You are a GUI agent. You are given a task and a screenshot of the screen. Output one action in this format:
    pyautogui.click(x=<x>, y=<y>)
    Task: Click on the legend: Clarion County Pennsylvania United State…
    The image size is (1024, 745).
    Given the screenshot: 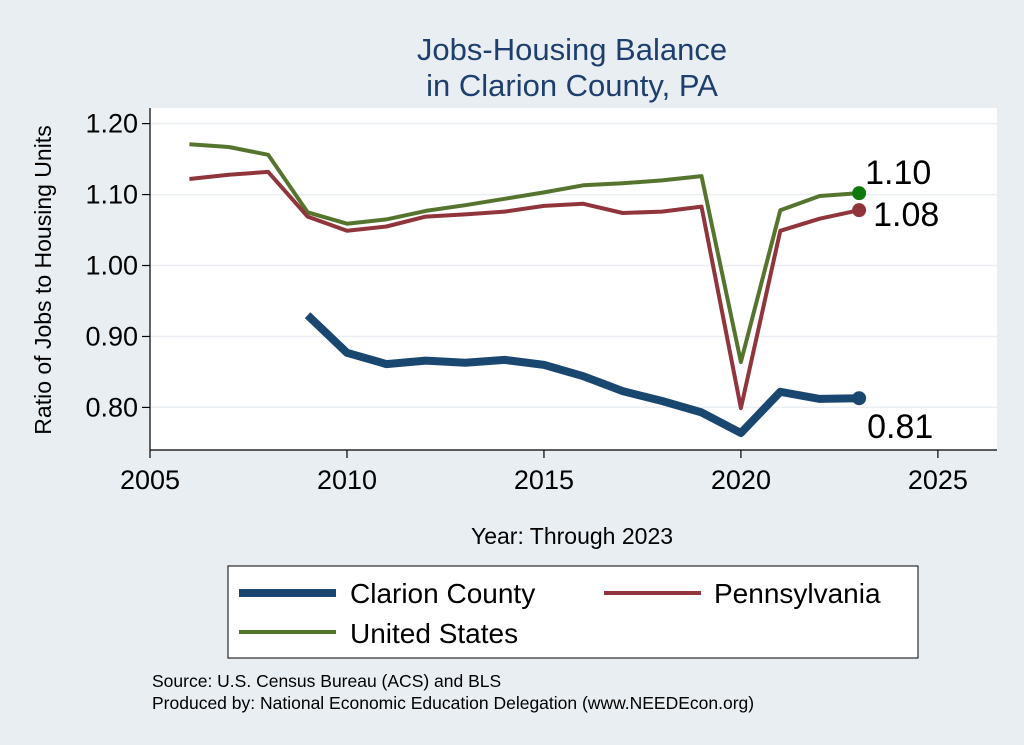 What is the action you would take?
    pyautogui.click(x=573, y=612)
    